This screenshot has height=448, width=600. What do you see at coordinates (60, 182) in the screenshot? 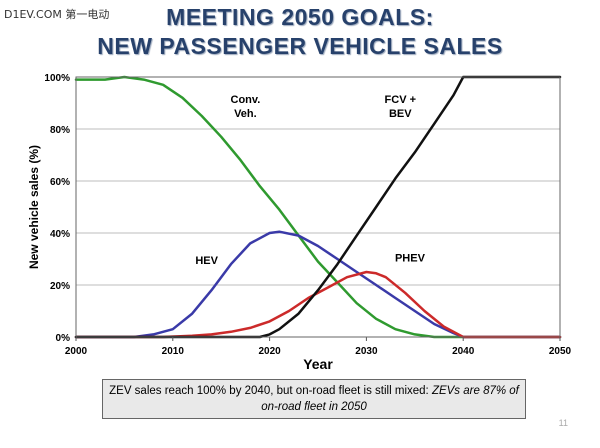
I see `y-tick-label: 60%` at bounding box center [60, 182].